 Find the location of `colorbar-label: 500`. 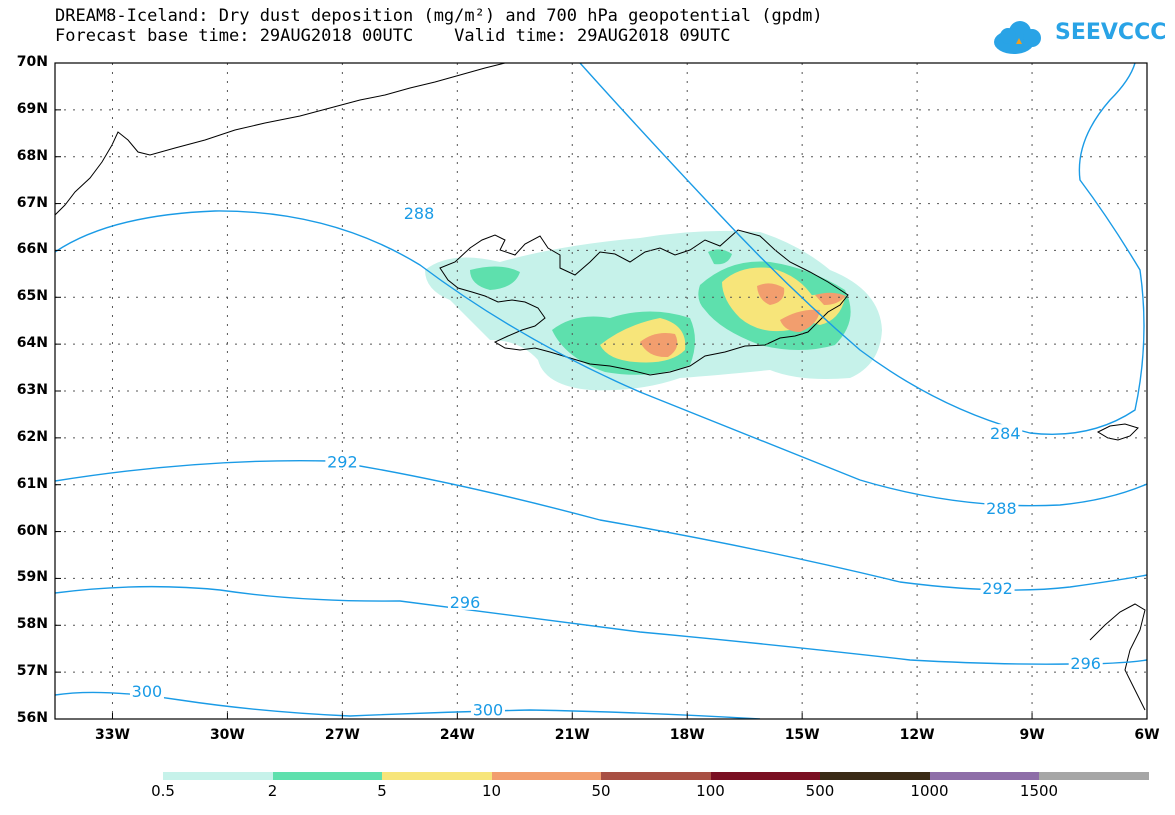

colorbar-label: 500 is located at coordinates (820, 791).